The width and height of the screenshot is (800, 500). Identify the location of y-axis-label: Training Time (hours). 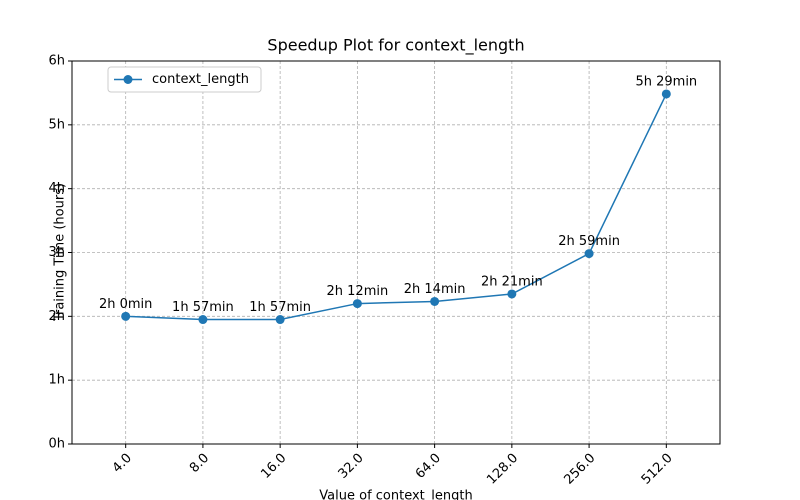
(60, 252).